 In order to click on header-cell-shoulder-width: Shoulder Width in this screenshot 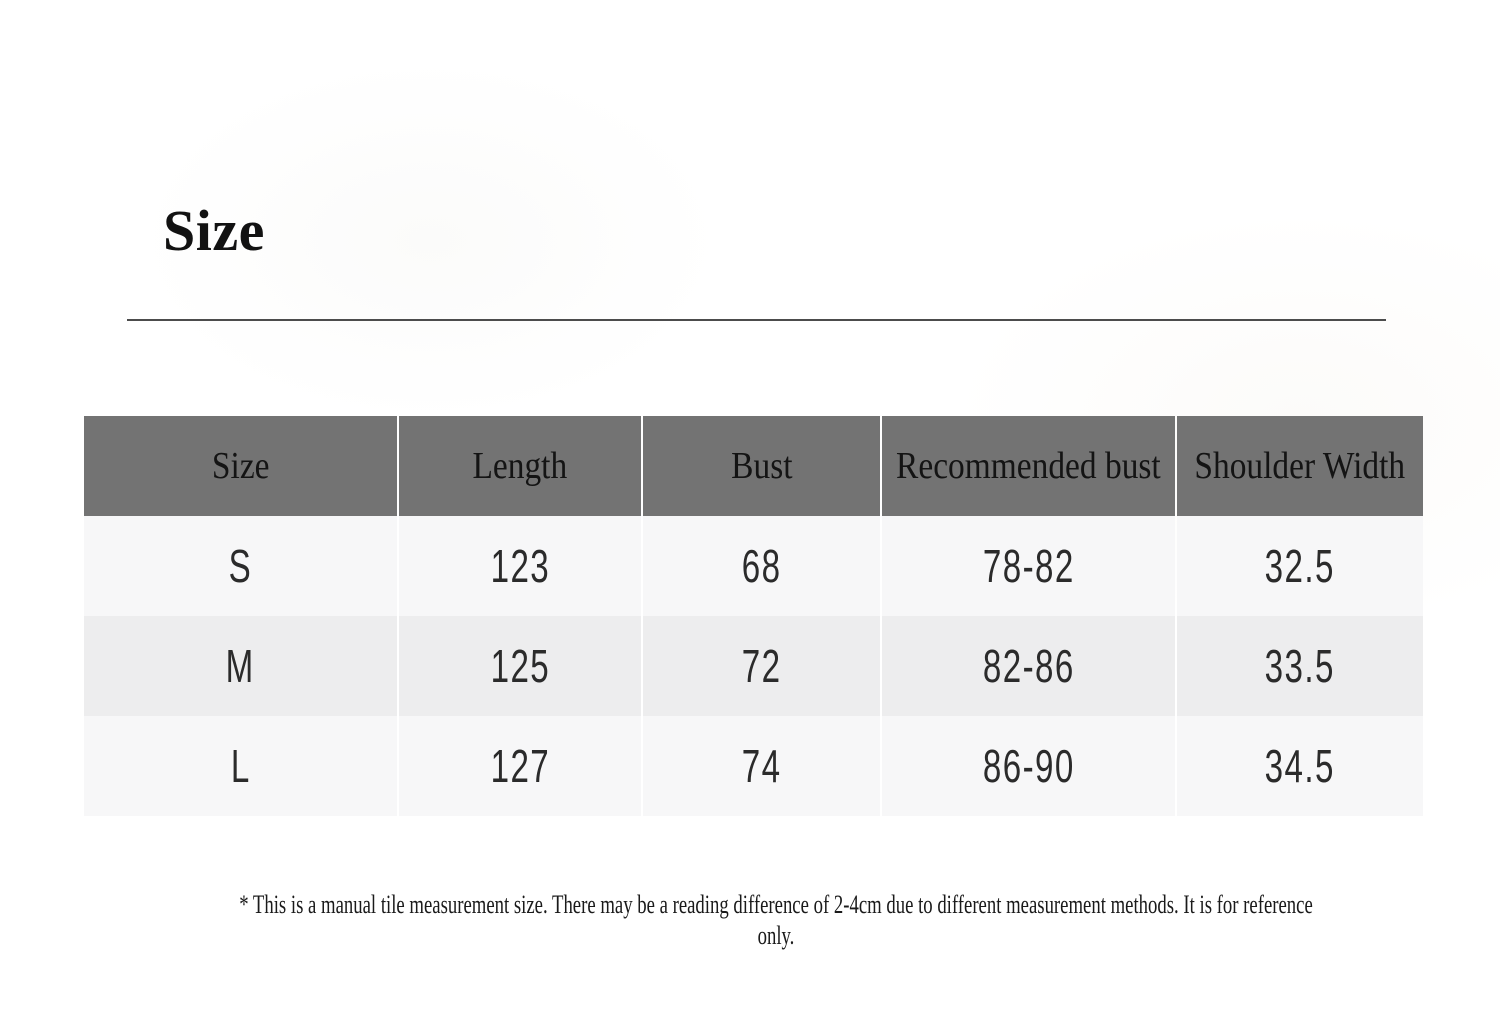, I will do `click(1299, 466)`.